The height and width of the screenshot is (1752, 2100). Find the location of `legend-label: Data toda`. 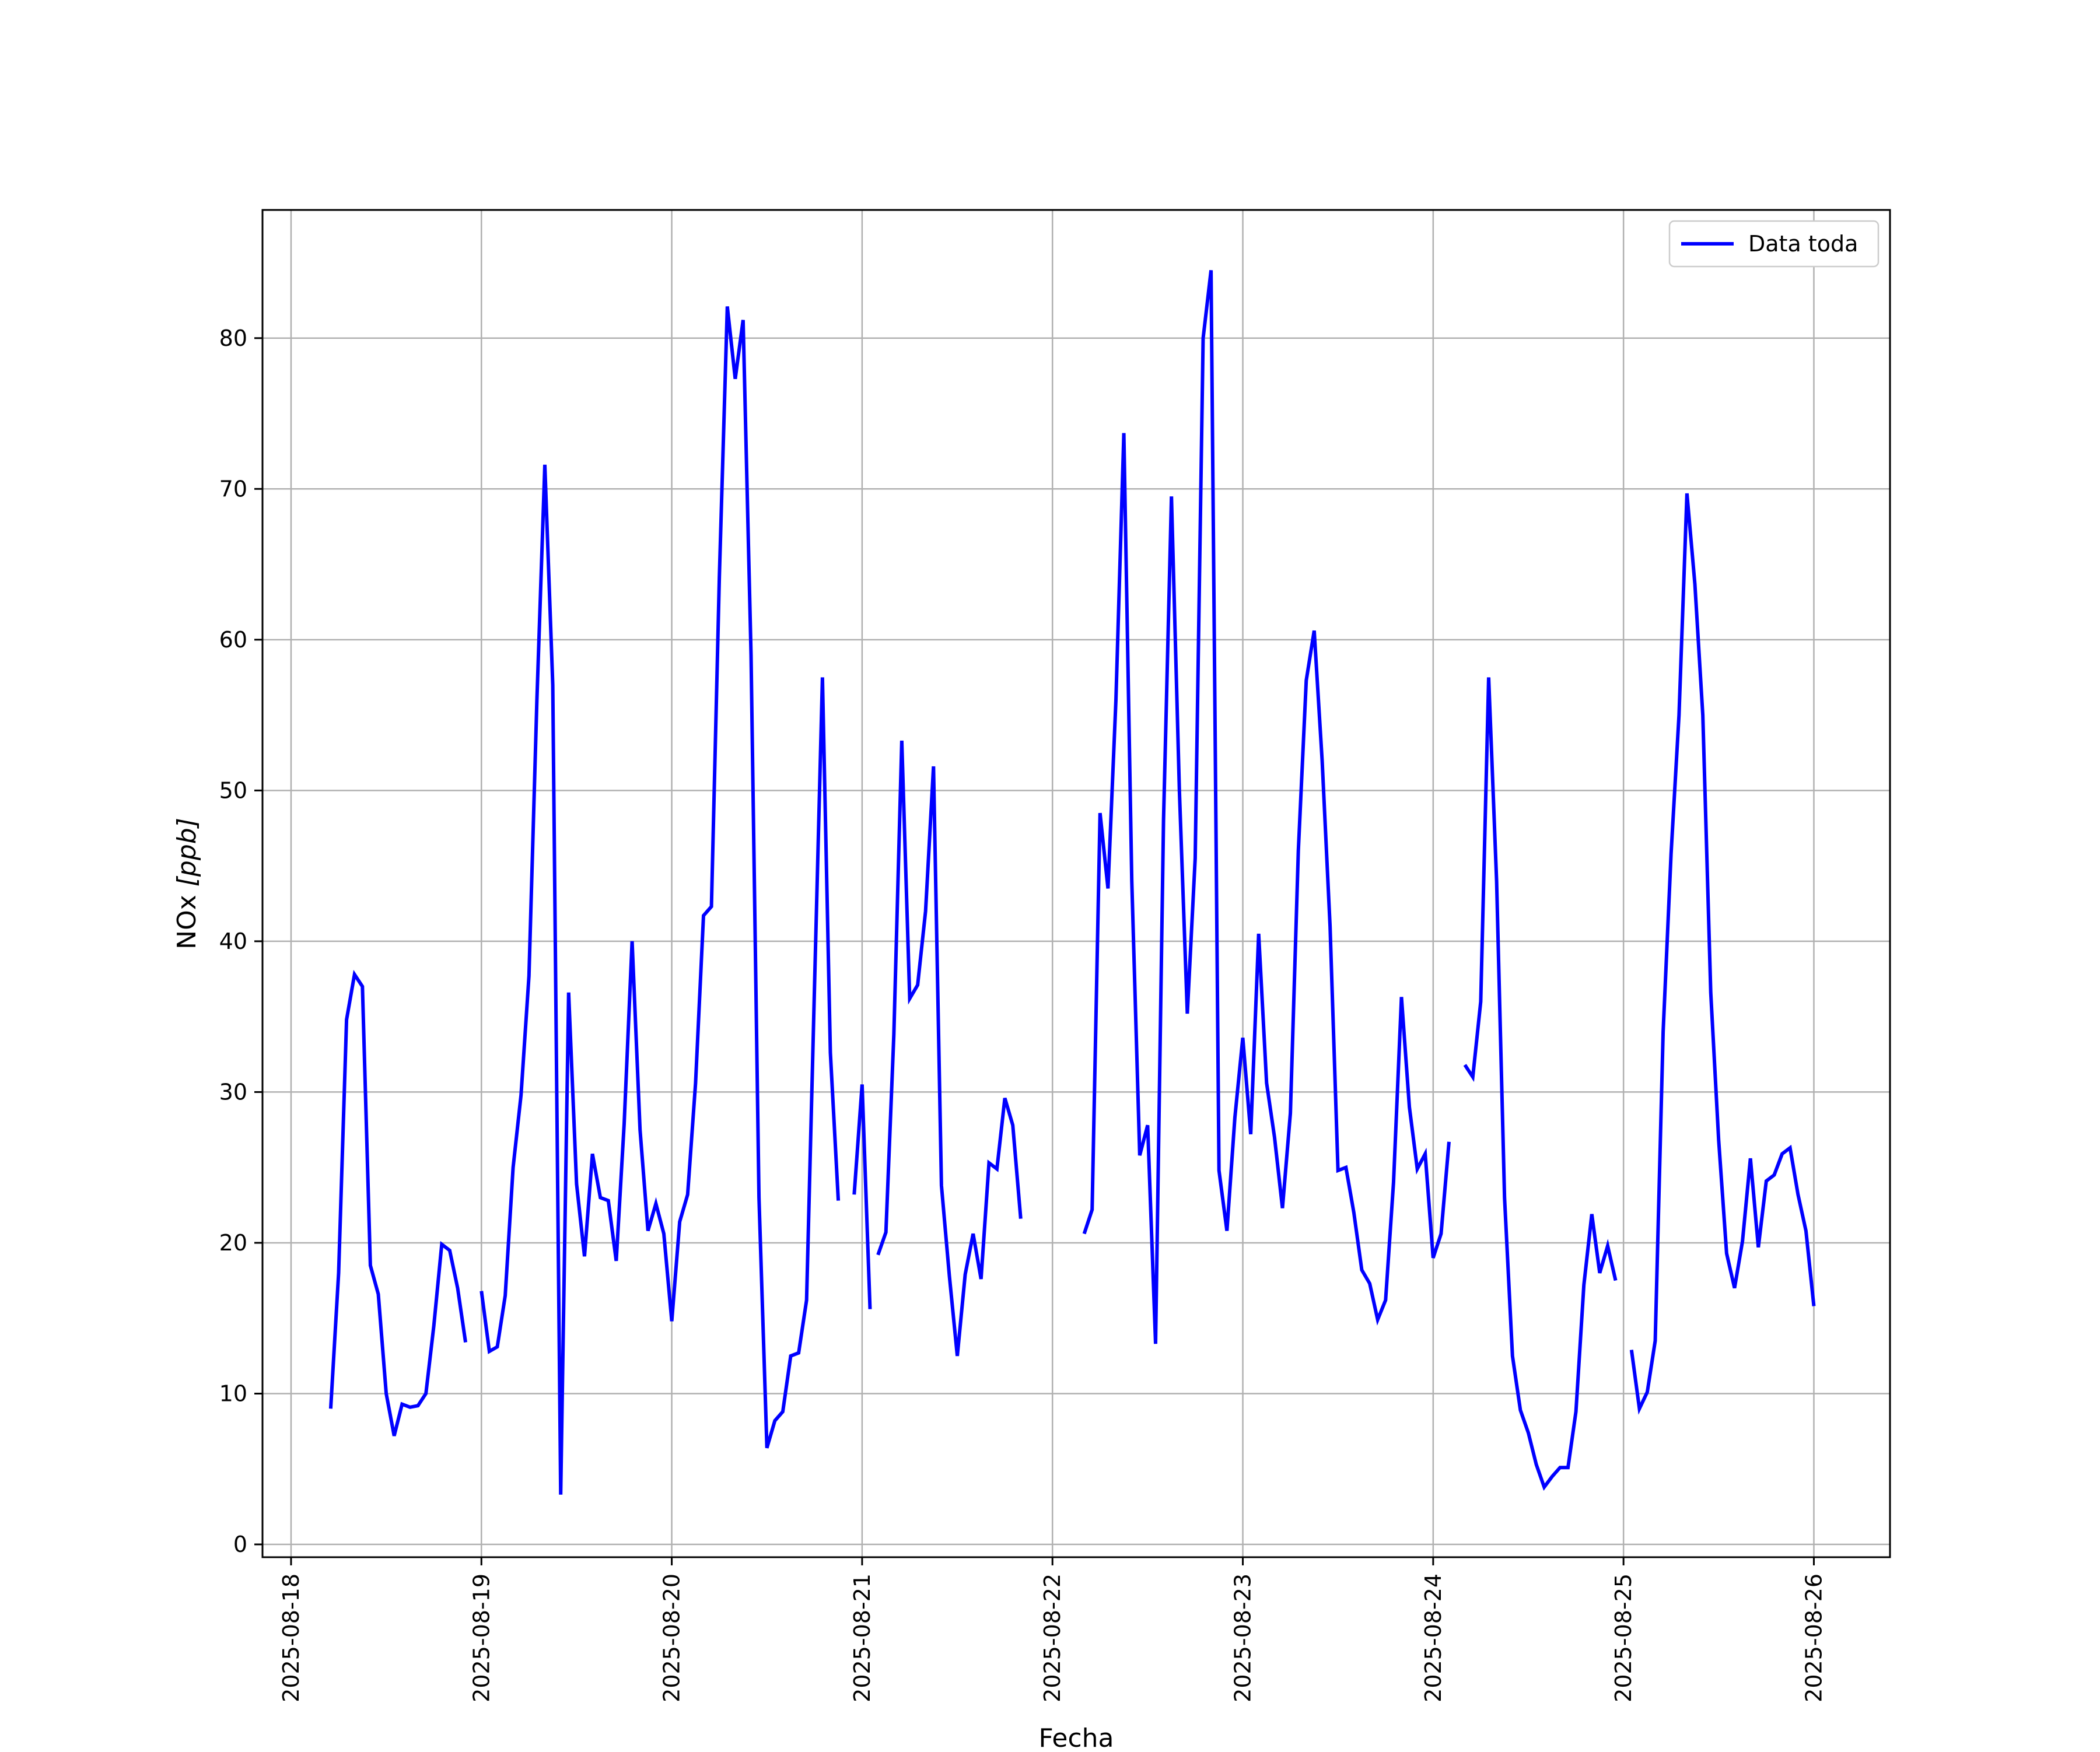

legend-label: Data toda is located at coordinates (1803, 244).